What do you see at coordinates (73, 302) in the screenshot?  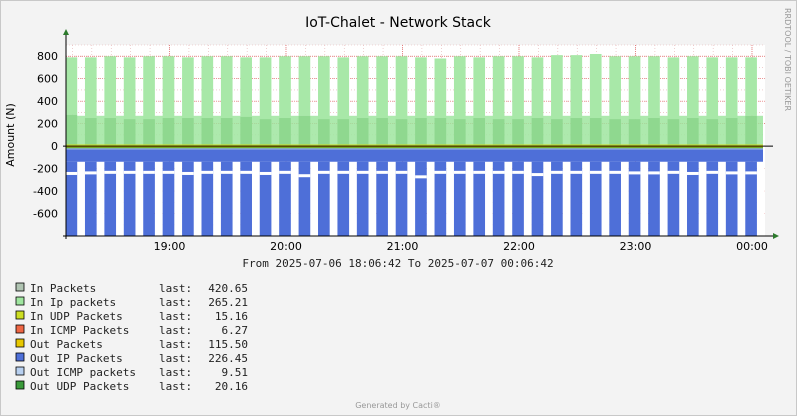 I see `legend-series-name: In Ip packets` at bounding box center [73, 302].